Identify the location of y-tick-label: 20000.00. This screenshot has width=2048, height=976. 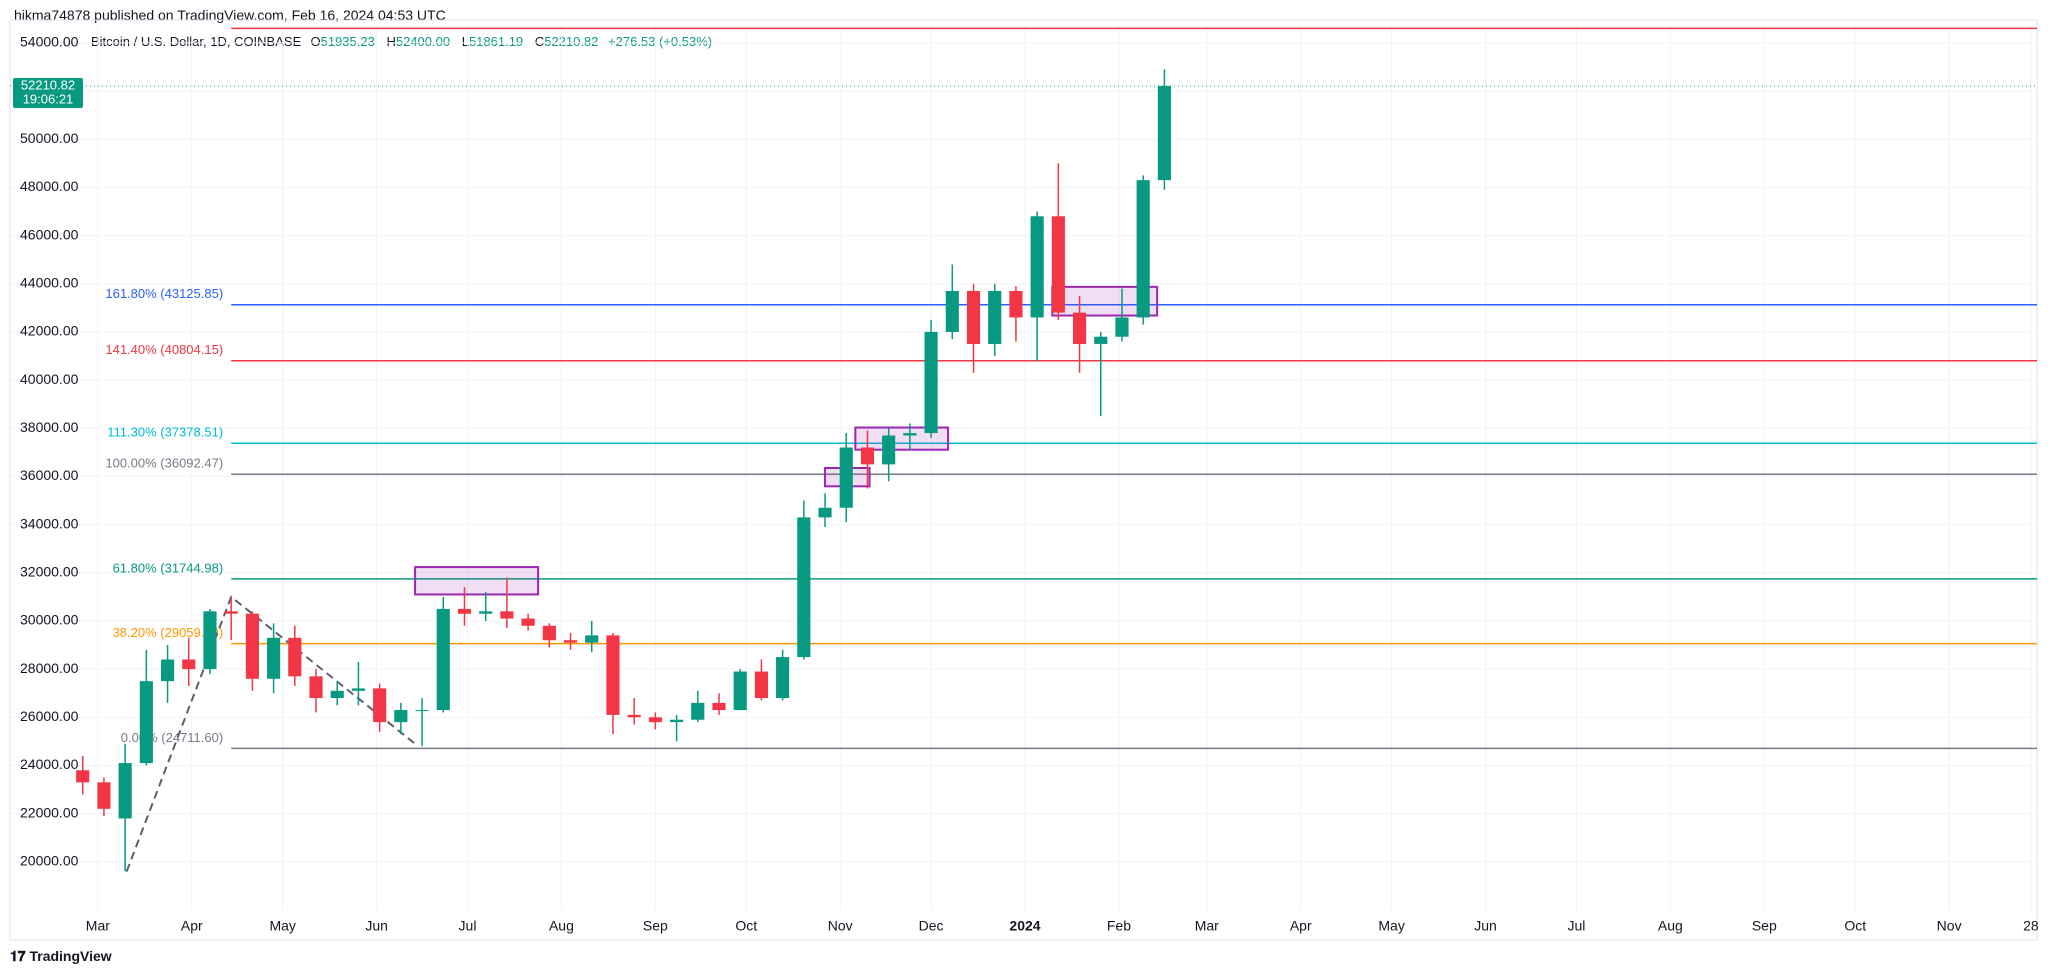
(49, 861).